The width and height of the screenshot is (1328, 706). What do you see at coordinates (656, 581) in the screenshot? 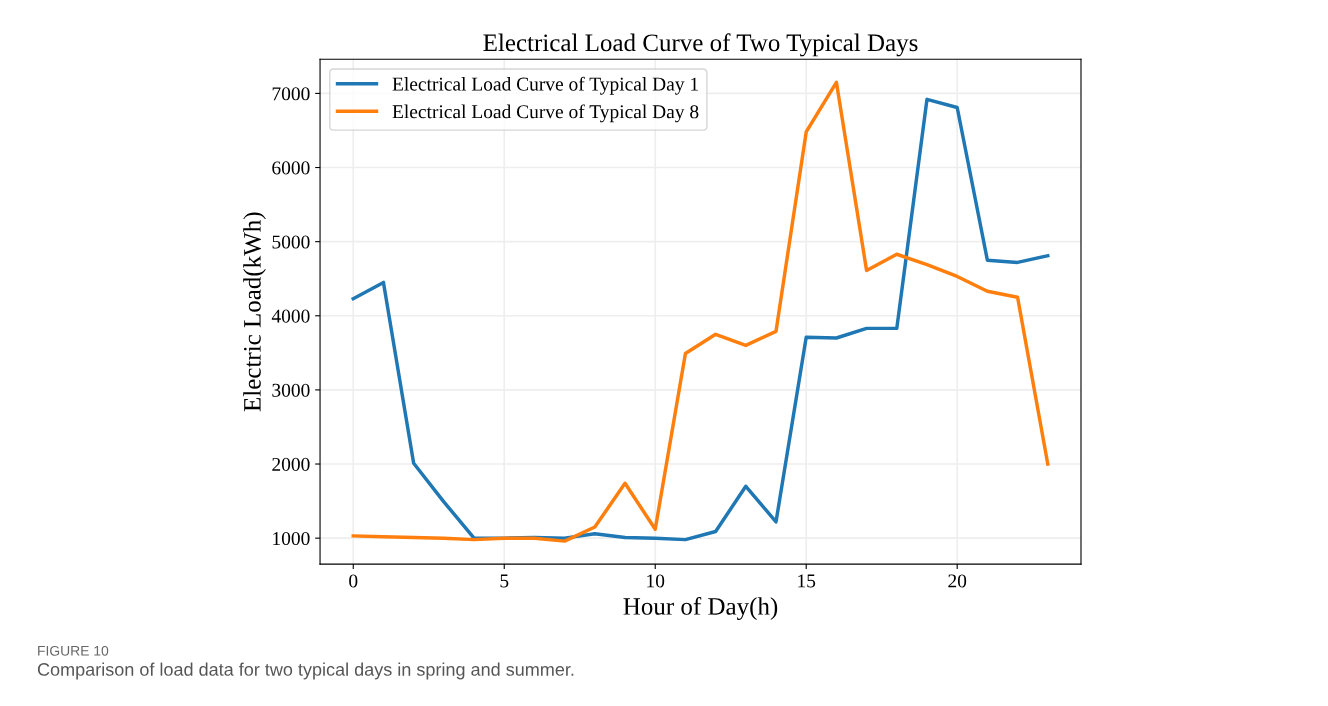
I see `x-tick-label: 10` at bounding box center [656, 581].